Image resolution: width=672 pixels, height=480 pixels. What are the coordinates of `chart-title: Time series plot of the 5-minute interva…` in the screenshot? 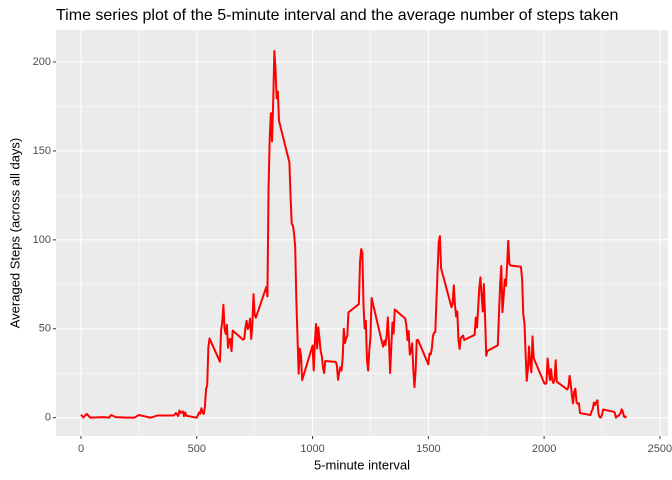 It's located at (337, 15).